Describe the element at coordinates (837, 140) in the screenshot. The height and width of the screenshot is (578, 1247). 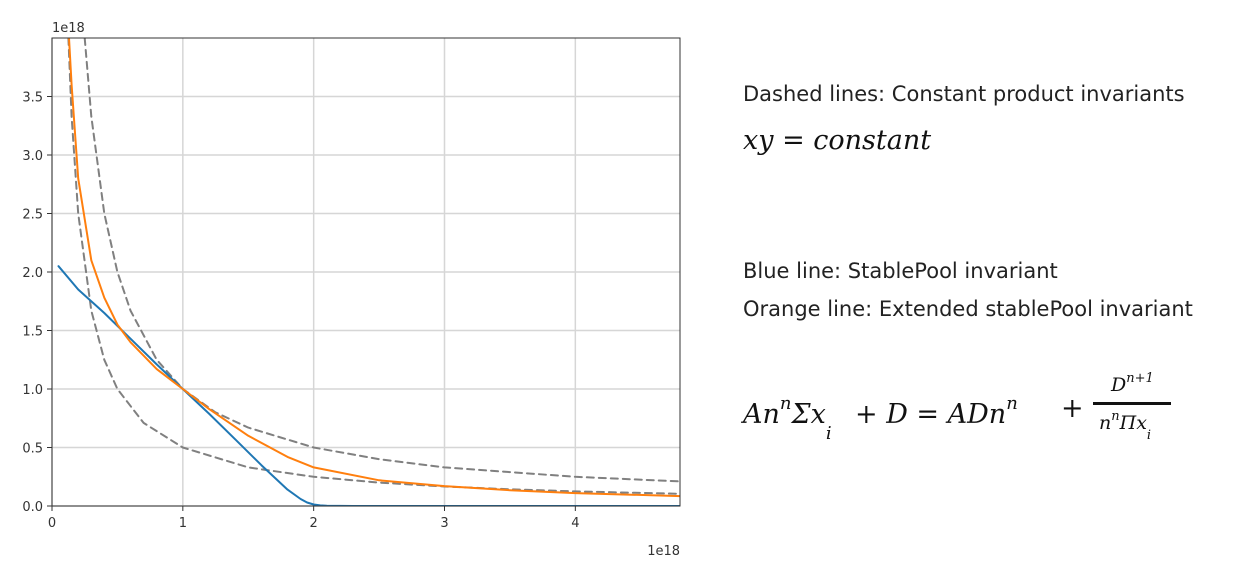
I see `formula-constant-product: xy = constant` at that location.